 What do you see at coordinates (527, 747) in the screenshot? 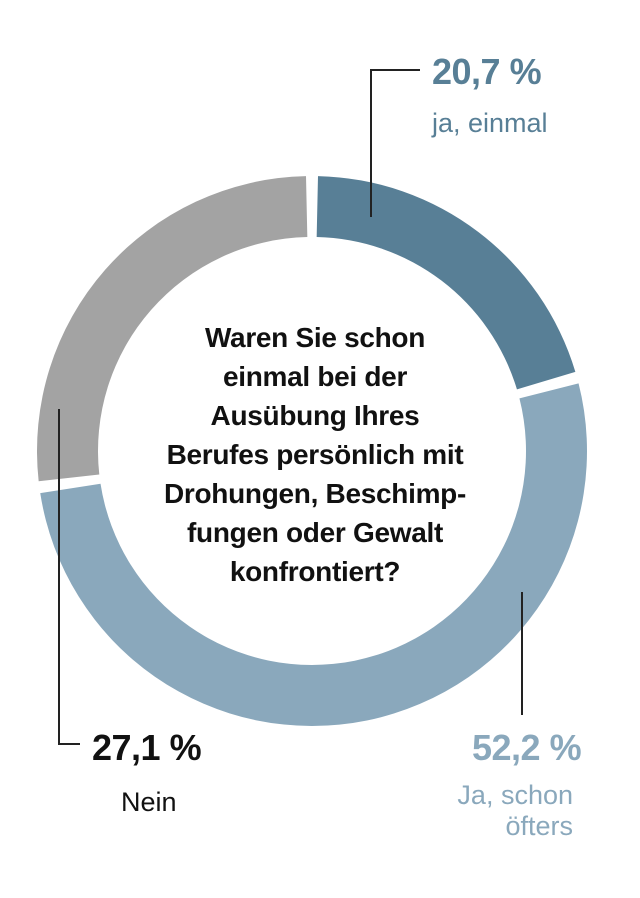
I see `value-label-ja-schon-oefters: 52,2 %` at bounding box center [527, 747].